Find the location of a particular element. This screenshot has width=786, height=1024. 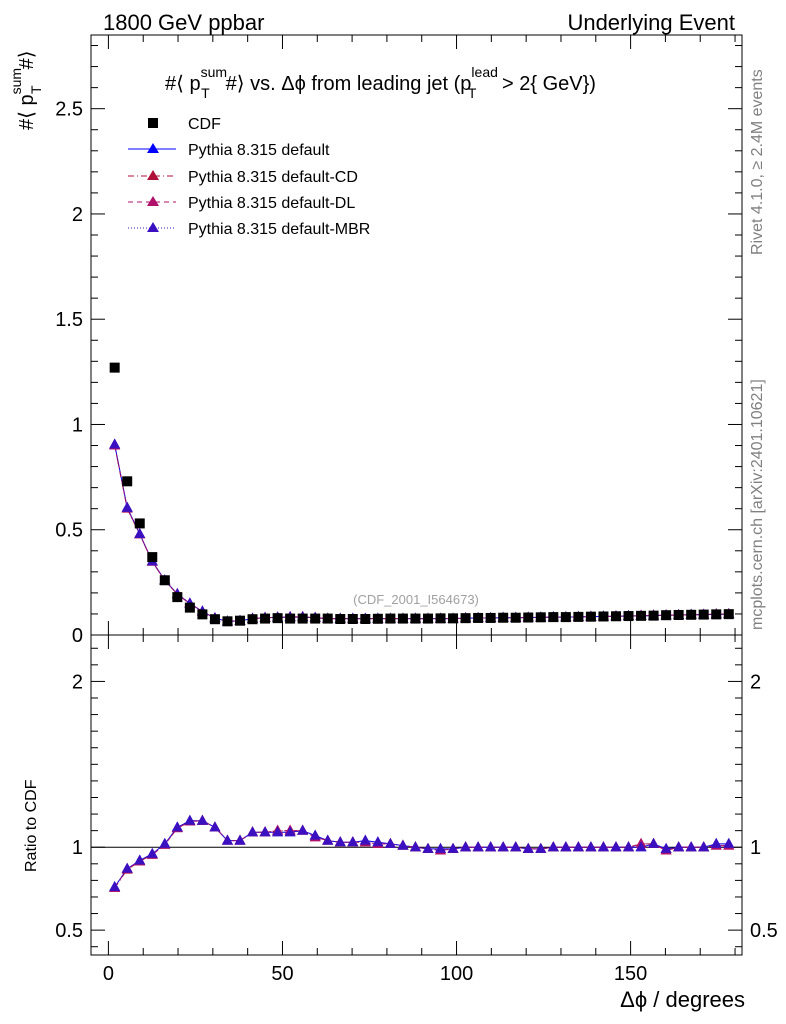

ratio-series-pythia-8-315-default is located at coordinates (422, 853).